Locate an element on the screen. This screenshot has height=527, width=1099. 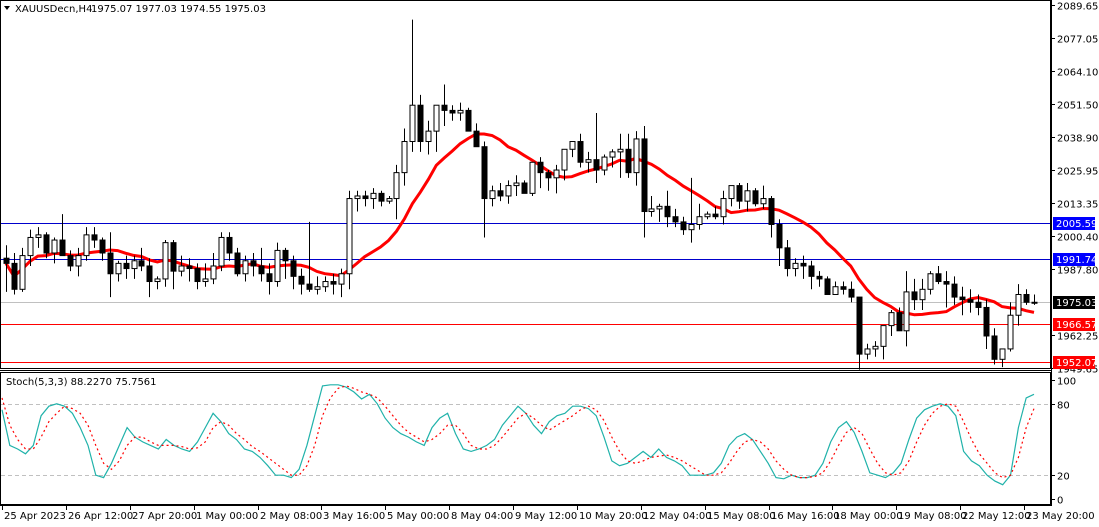
price-tick-label: 1962.25 is located at coordinates (1077, 337).